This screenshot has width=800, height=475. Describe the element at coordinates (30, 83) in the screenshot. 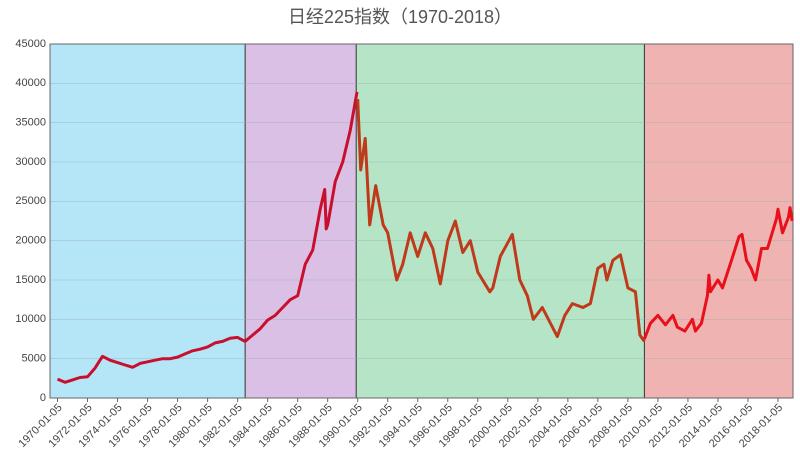

I see `y-tick-label: 40000` at that location.